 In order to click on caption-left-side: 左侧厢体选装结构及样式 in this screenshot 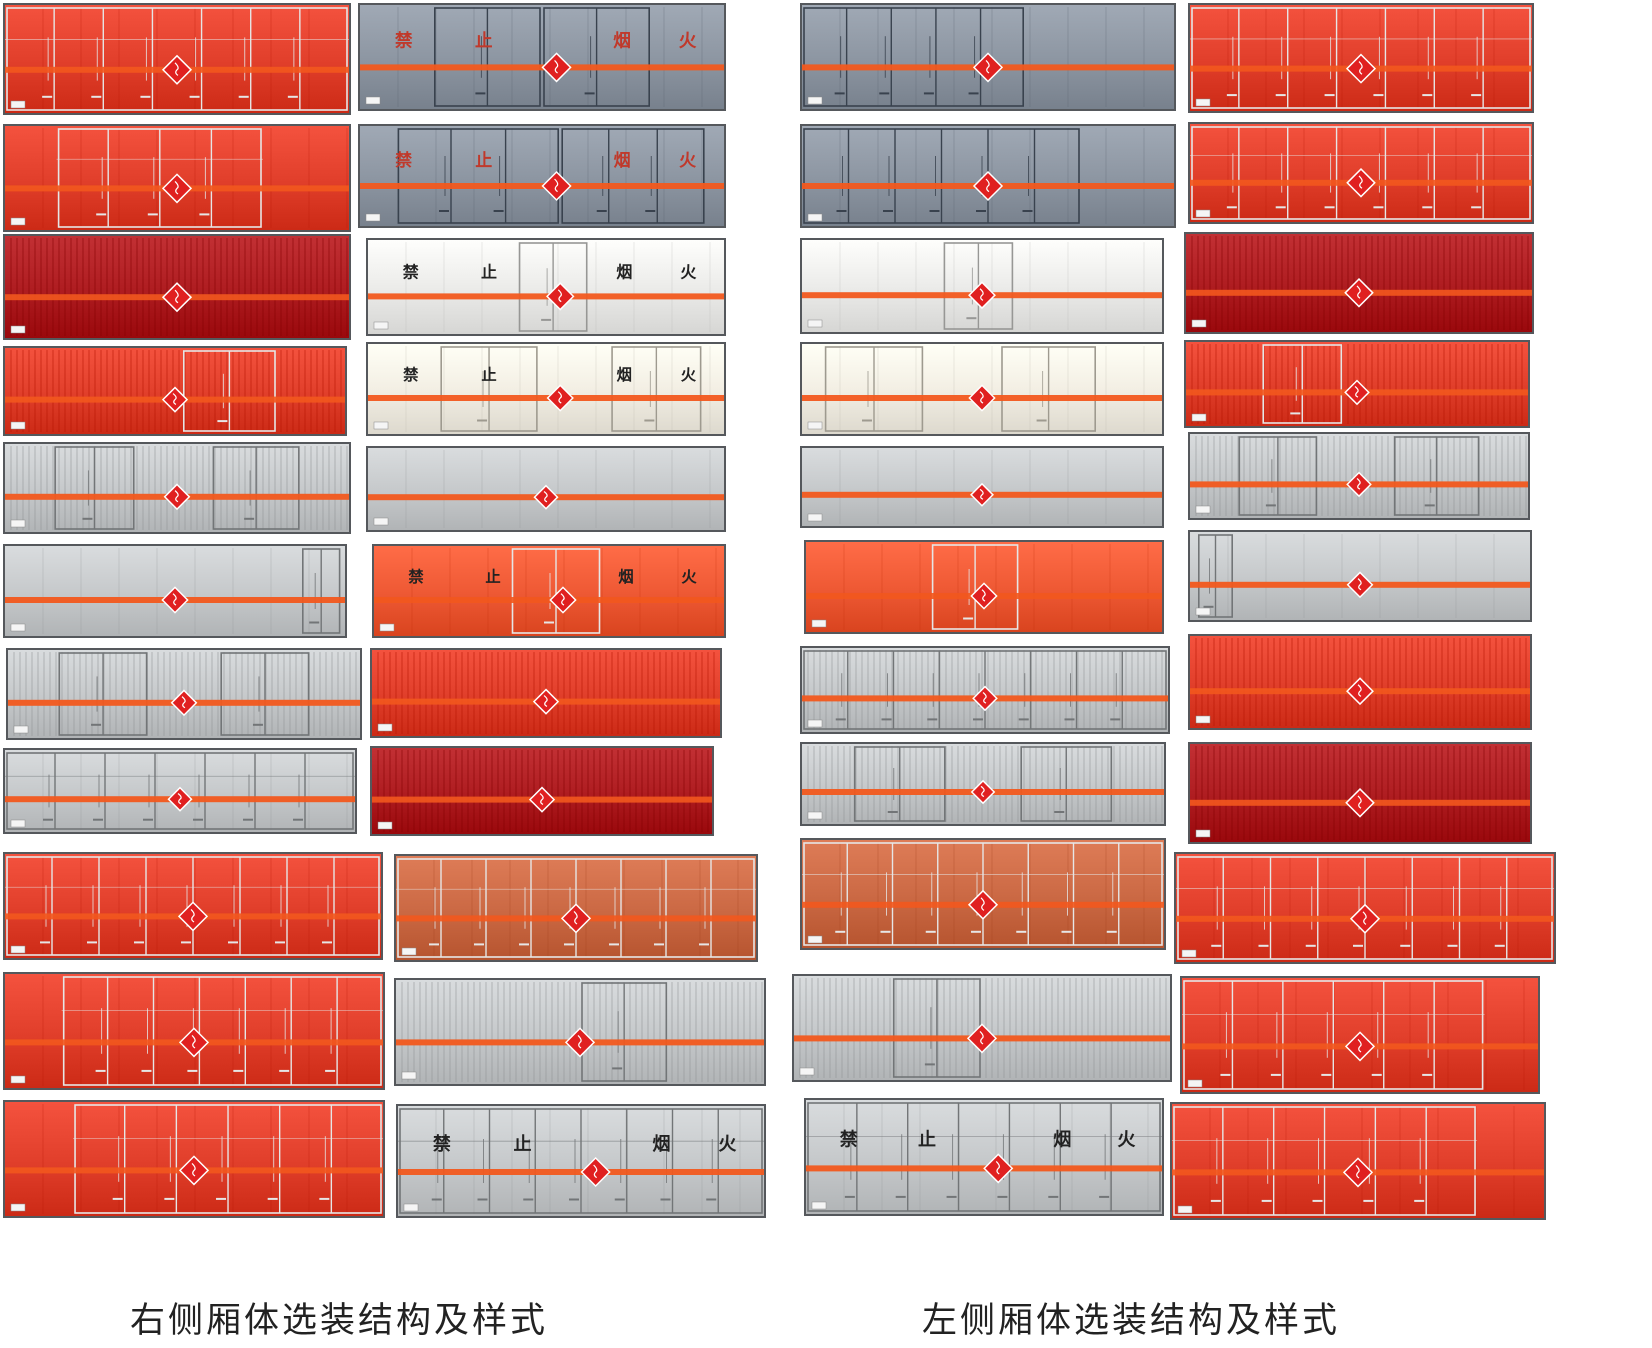, I will do `click(1131, 1321)`.